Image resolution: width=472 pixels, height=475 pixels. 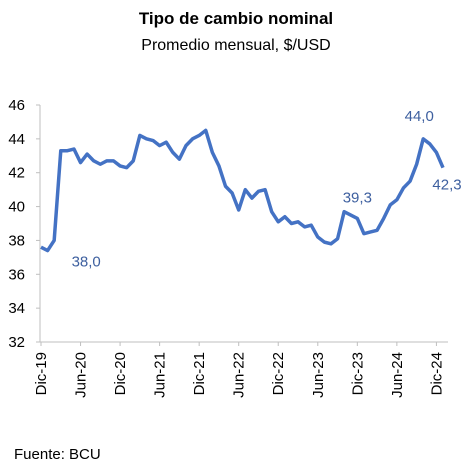 I want to click on x-tick-label: Jun-22, so click(x=239, y=375).